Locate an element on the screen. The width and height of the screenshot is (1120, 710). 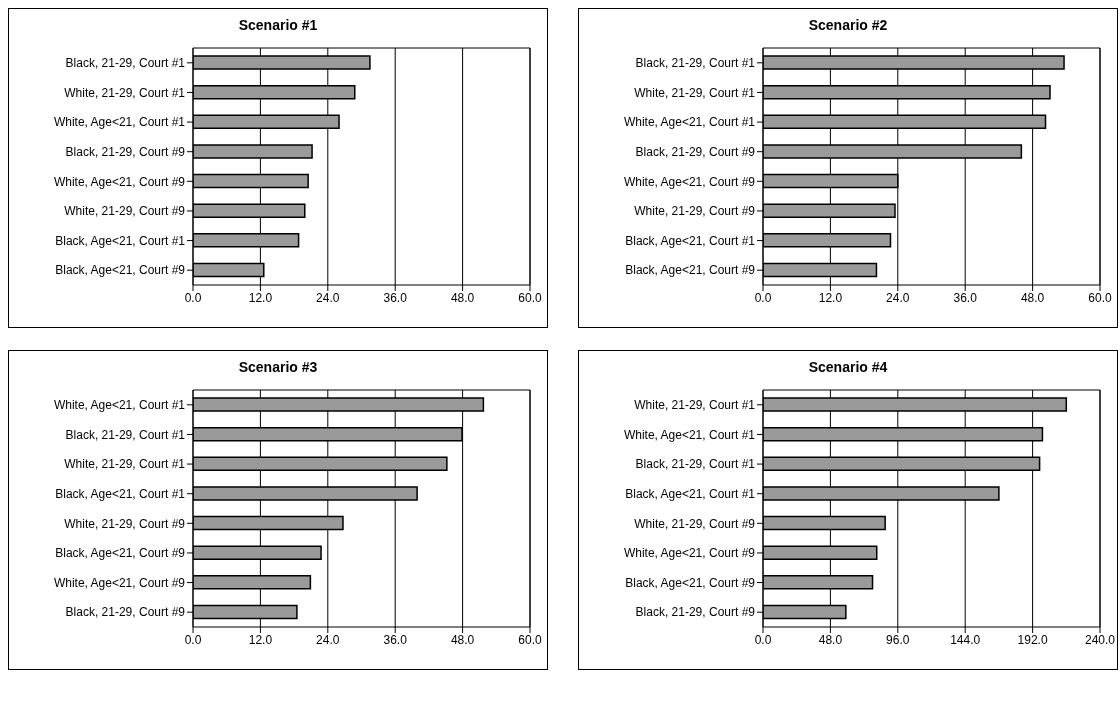
chart-title: Scenario #2 is located at coordinates (848, 25).